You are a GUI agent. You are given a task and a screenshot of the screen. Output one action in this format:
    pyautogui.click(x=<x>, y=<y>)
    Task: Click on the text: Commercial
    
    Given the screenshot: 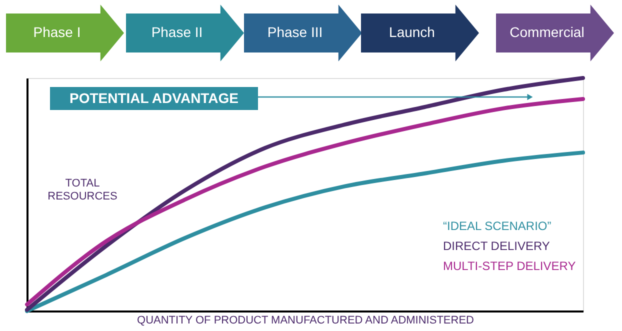 What is the action you would take?
    pyautogui.click(x=547, y=32)
    